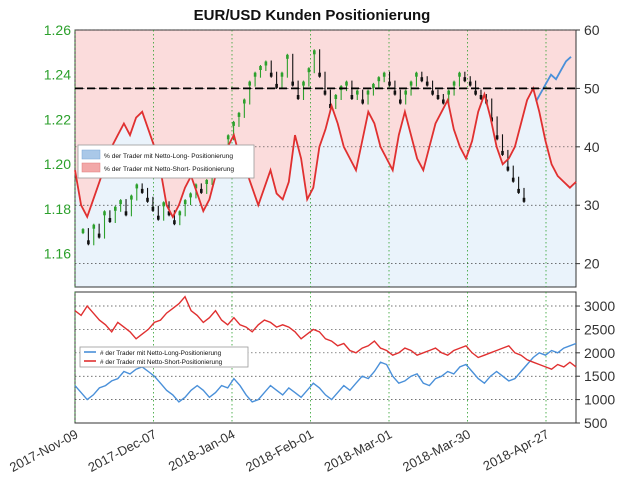 This screenshot has height=482, width=624. What do you see at coordinates (592, 88) in the screenshot?
I see `right-axis-tick-label: 50` at bounding box center [592, 88].